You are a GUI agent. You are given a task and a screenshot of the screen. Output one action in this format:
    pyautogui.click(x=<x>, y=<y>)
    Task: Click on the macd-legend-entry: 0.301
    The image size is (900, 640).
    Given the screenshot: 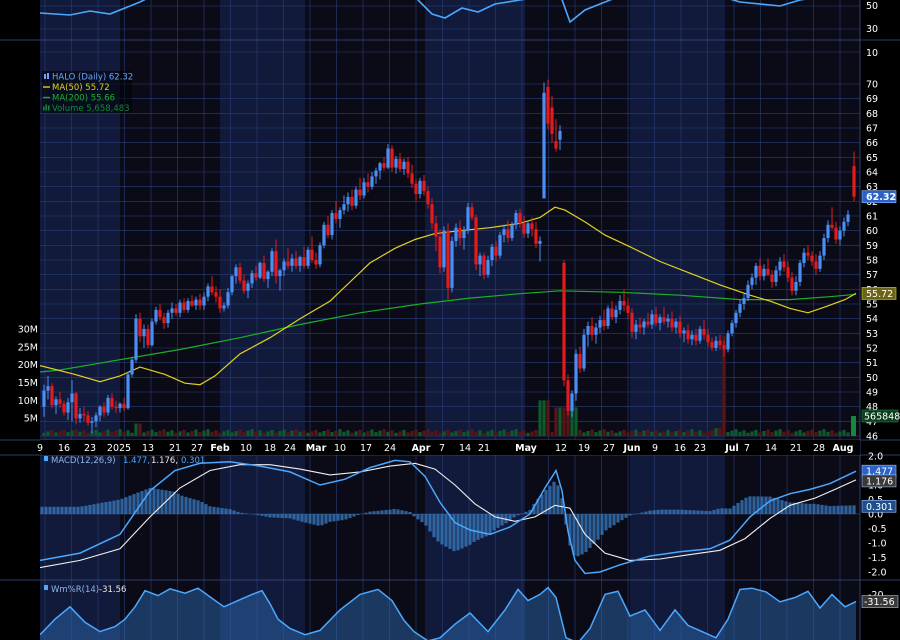 What is the action you would take?
    pyautogui.click(x=193, y=461)
    